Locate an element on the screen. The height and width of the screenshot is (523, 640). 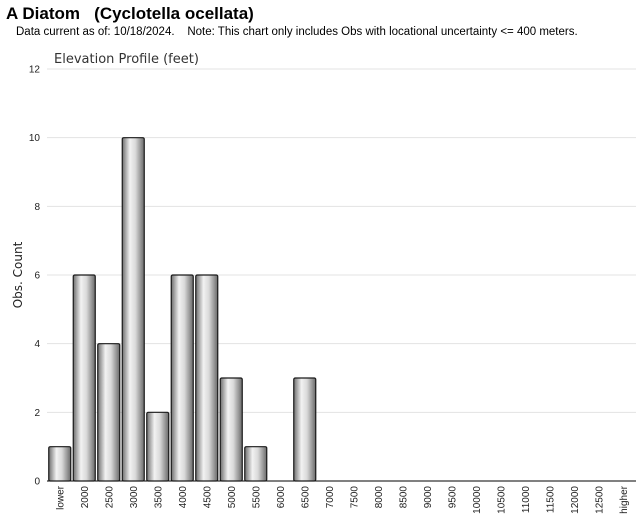
x-tick-label: 6500 is located at coordinates (305, 497).